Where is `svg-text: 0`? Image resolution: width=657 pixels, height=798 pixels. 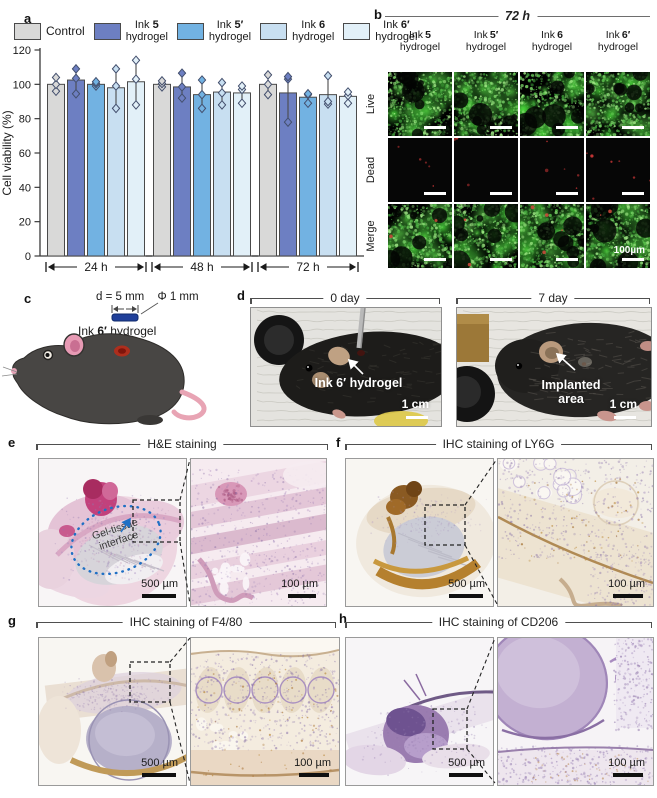 svg-text: 0 is located at coordinates (28, 257).